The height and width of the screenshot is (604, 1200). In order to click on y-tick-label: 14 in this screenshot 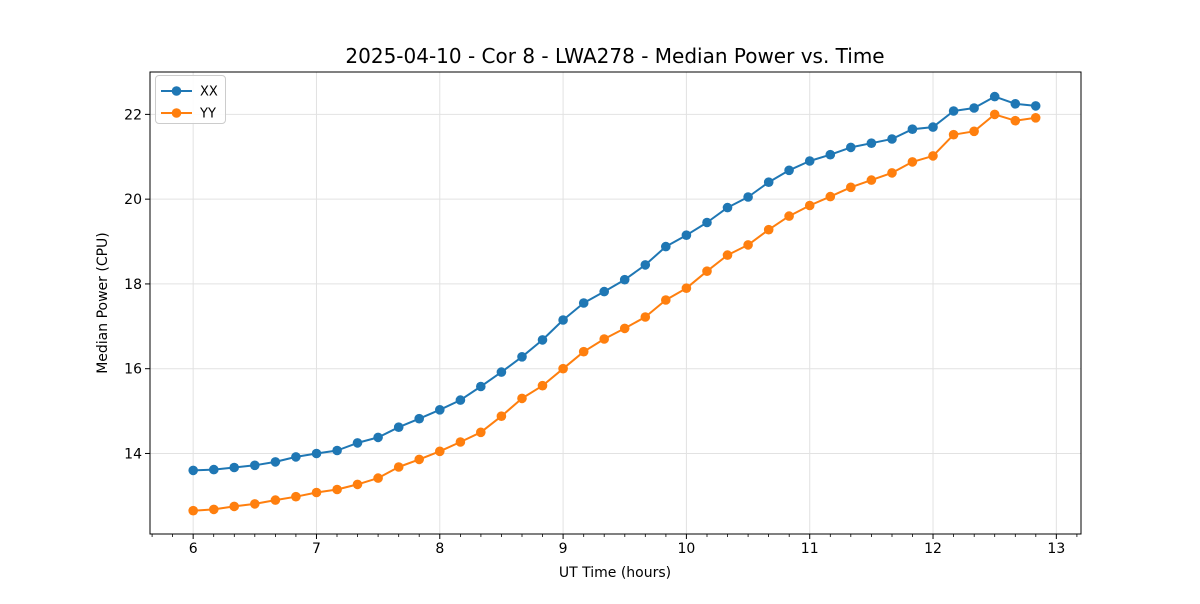, I will do `click(133, 454)`.